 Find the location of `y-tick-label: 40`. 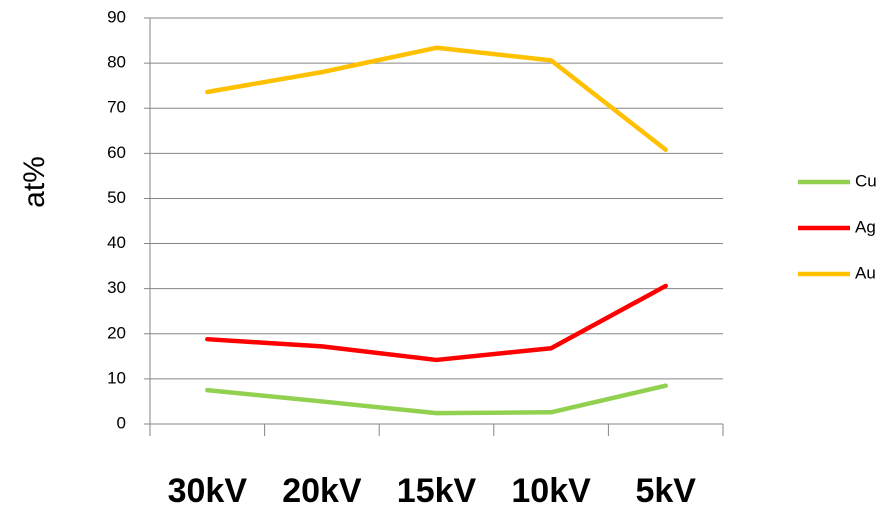

y-tick-label: 40 is located at coordinates (116, 242).